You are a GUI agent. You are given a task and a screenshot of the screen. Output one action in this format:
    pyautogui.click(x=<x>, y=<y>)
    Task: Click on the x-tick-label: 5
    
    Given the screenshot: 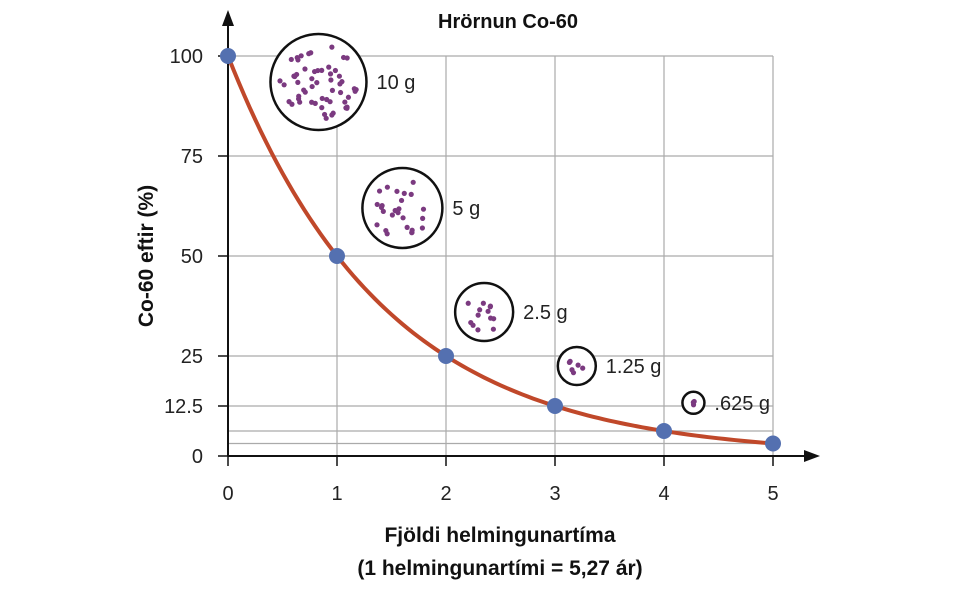 What is the action you would take?
    pyautogui.click(x=772, y=494)
    